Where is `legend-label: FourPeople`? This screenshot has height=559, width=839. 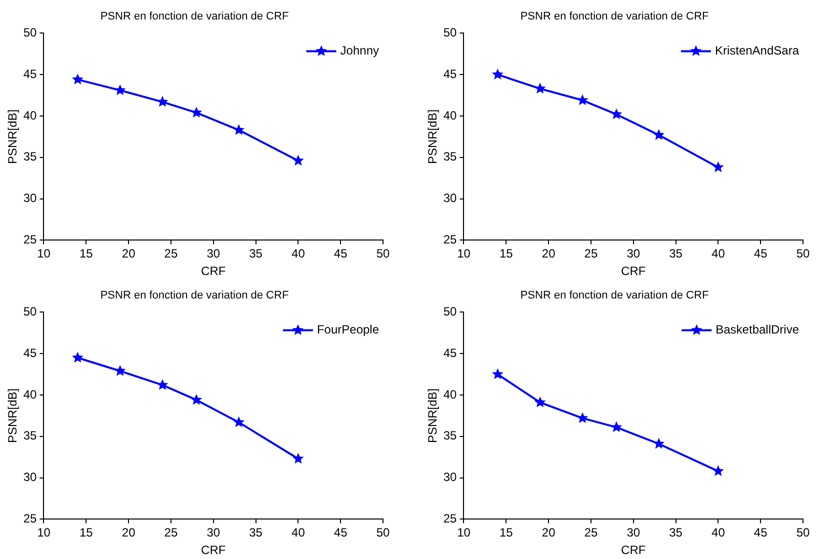
legend-label: FourPeople is located at coordinates (348, 329).